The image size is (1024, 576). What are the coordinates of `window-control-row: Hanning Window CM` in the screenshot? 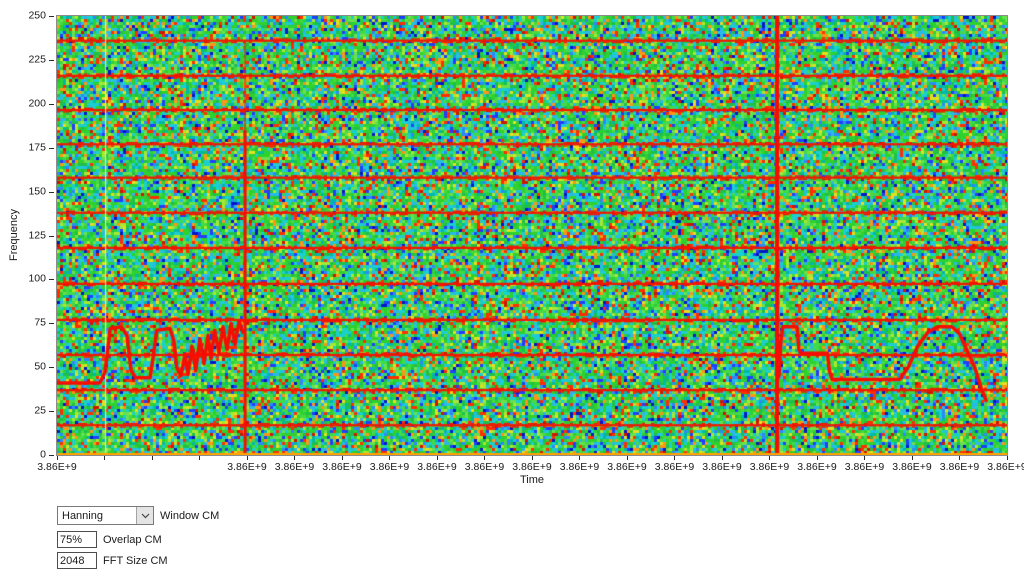 It's located at (138, 515).